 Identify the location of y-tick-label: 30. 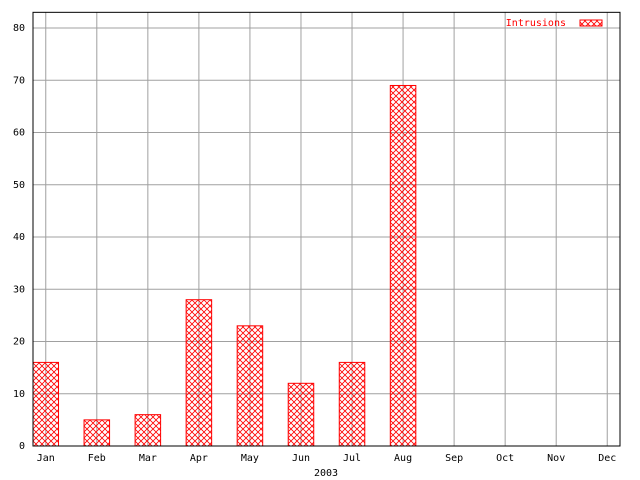
(19, 289).